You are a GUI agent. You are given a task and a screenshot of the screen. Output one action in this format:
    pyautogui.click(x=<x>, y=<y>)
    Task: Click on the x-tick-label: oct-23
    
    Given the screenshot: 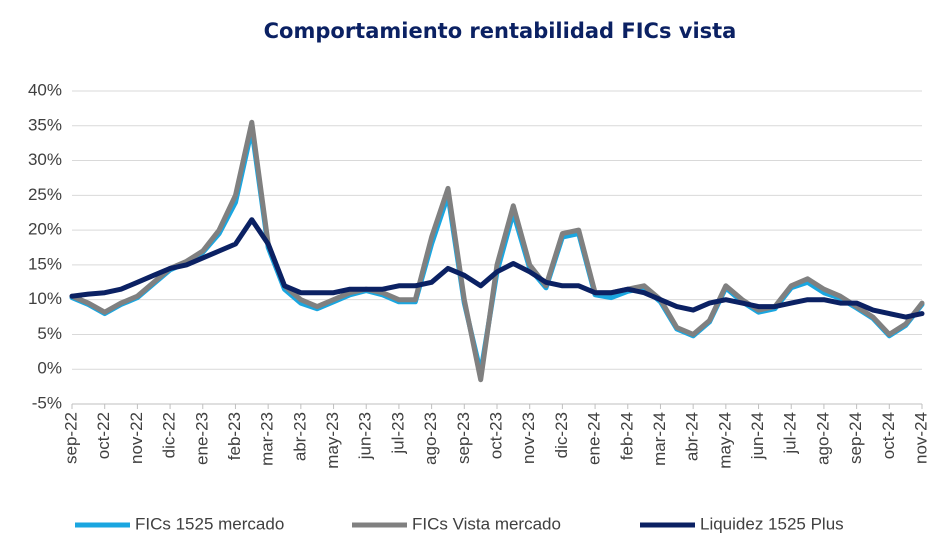 What is the action you would take?
    pyautogui.click(x=495, y=435)
    